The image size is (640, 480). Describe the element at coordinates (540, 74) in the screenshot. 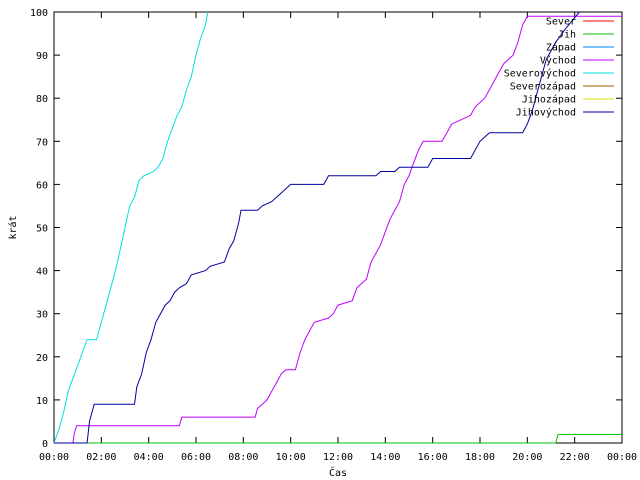

I see `legend-label: Severovýchod` at that location.